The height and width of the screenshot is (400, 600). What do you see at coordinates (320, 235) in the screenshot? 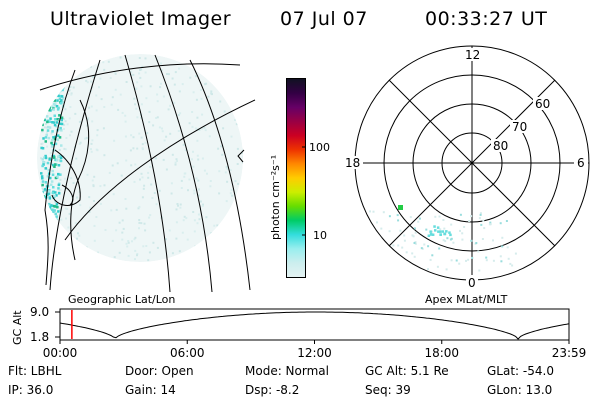
I see `colorbar-tick-10: 10` at bounding box center [320, 235].